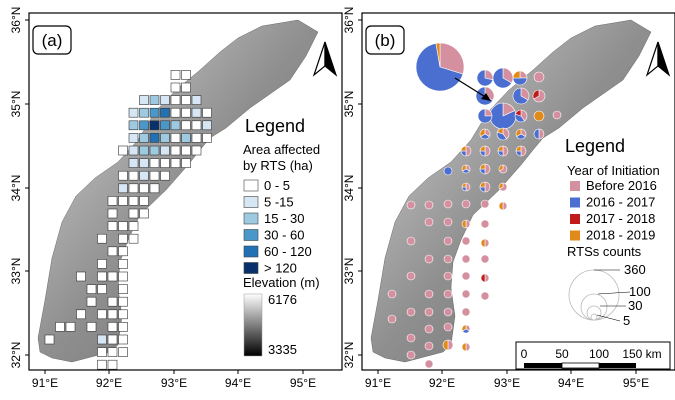 The width and height of the screenshot is (675, 400). I want to click on count-label-30: 30, so click(635, 305).